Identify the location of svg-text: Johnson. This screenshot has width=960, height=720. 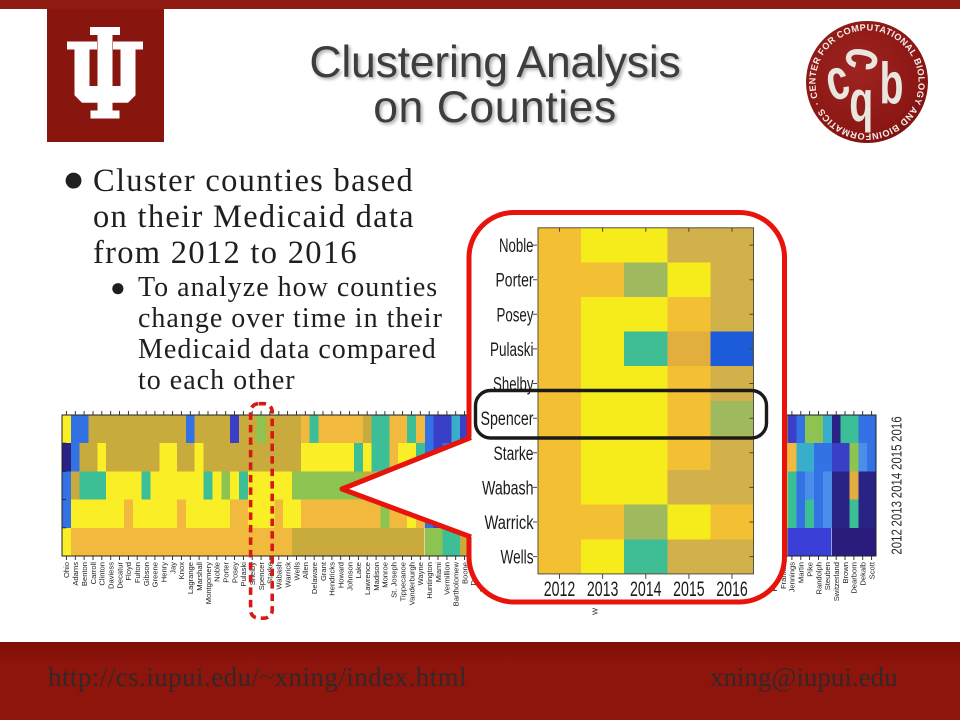
(349, 576).